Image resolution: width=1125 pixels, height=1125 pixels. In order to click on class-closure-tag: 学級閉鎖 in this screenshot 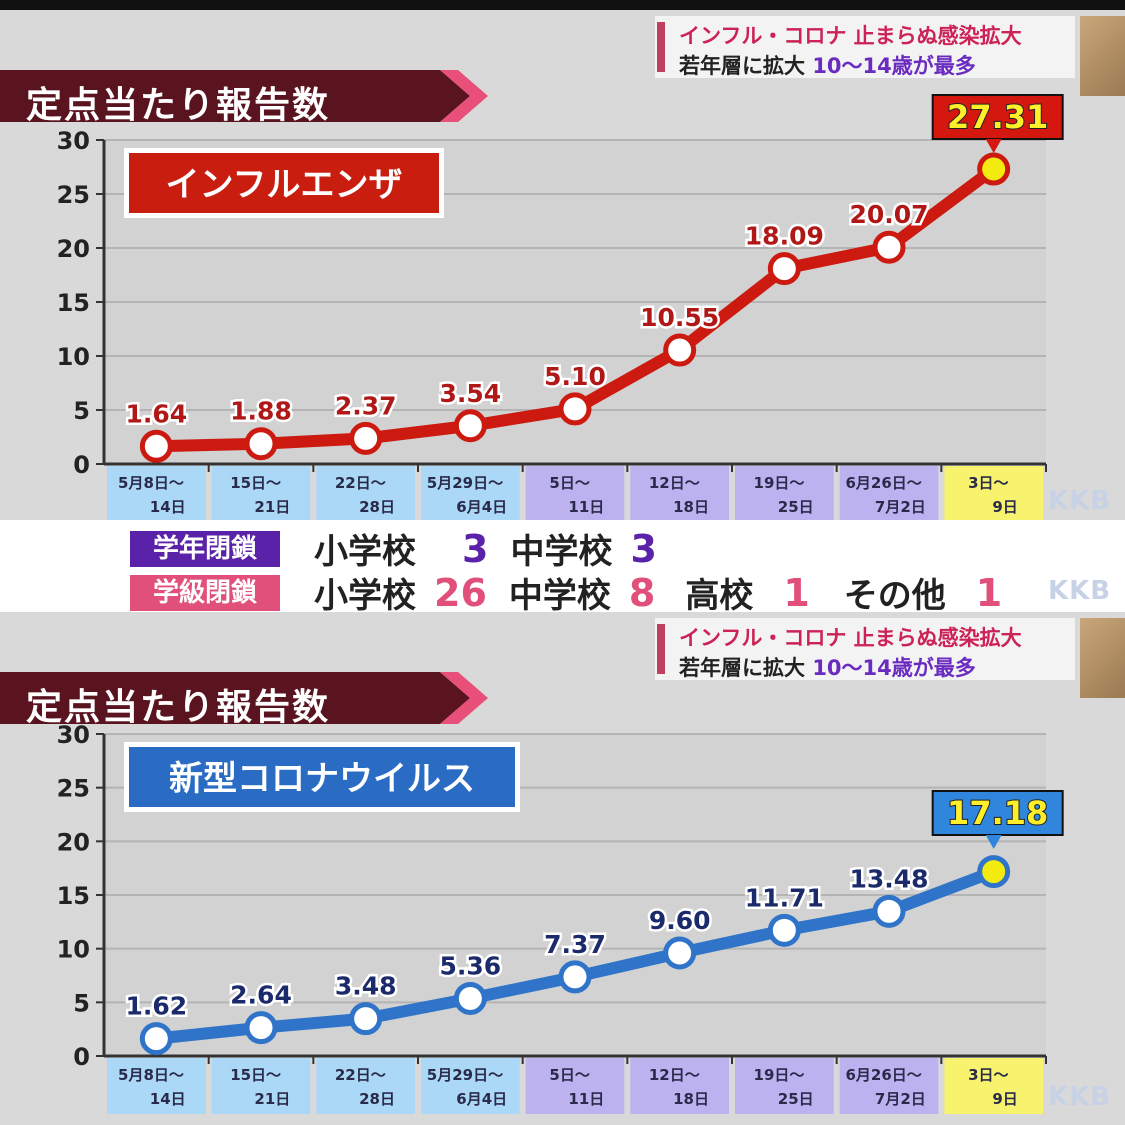, I will do `click(205, 592)`.